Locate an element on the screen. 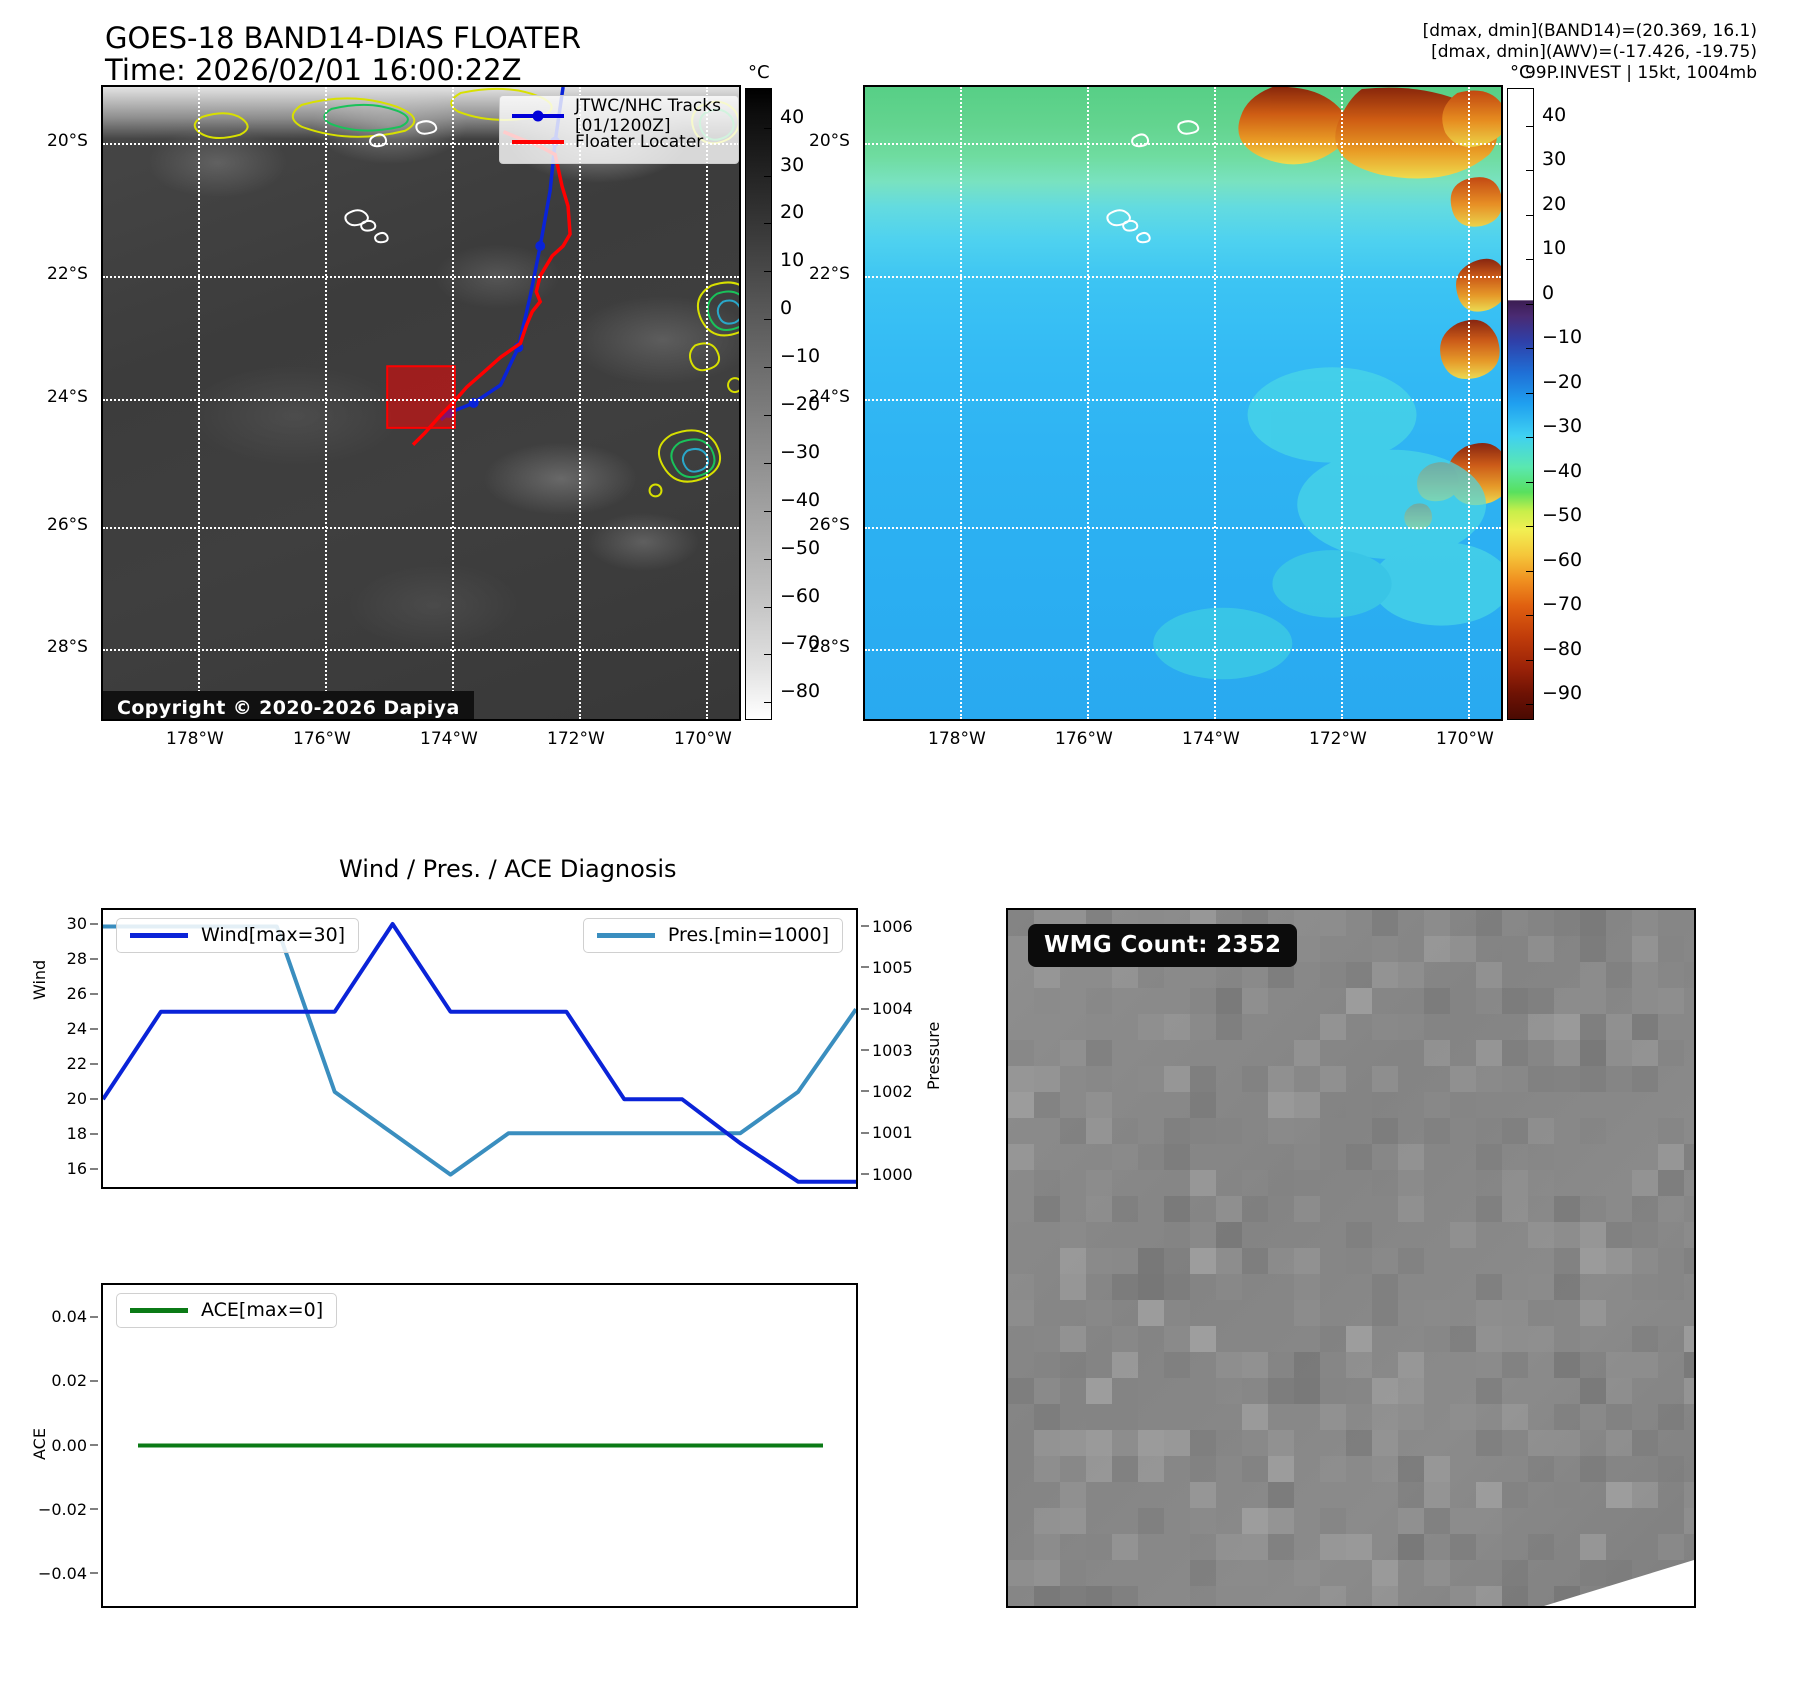 This screenshot has width=1813, height=1690. right-colorbar-unit: °C is located at coordinates (1521, 72).